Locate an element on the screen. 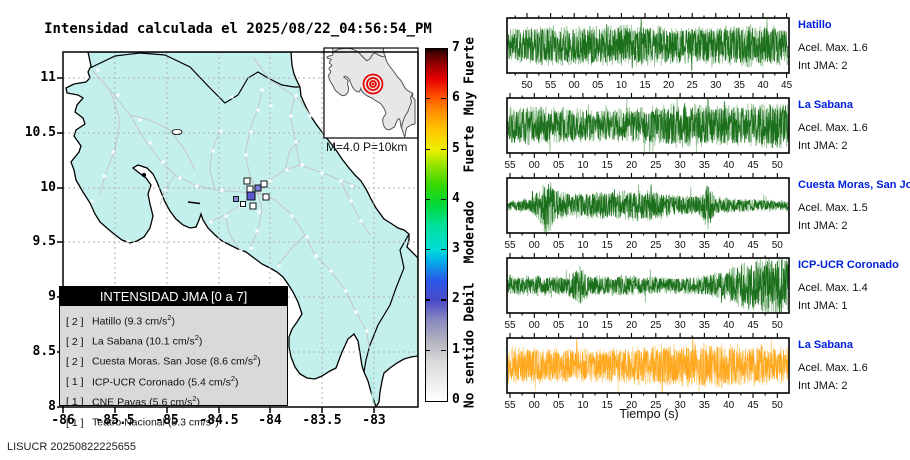 Image resolution: width=910 pixels, height=460 pixels. legend-item: [ 2 ] La Sabana (10.1 cm/s2) is located at coordinates (173, 340).